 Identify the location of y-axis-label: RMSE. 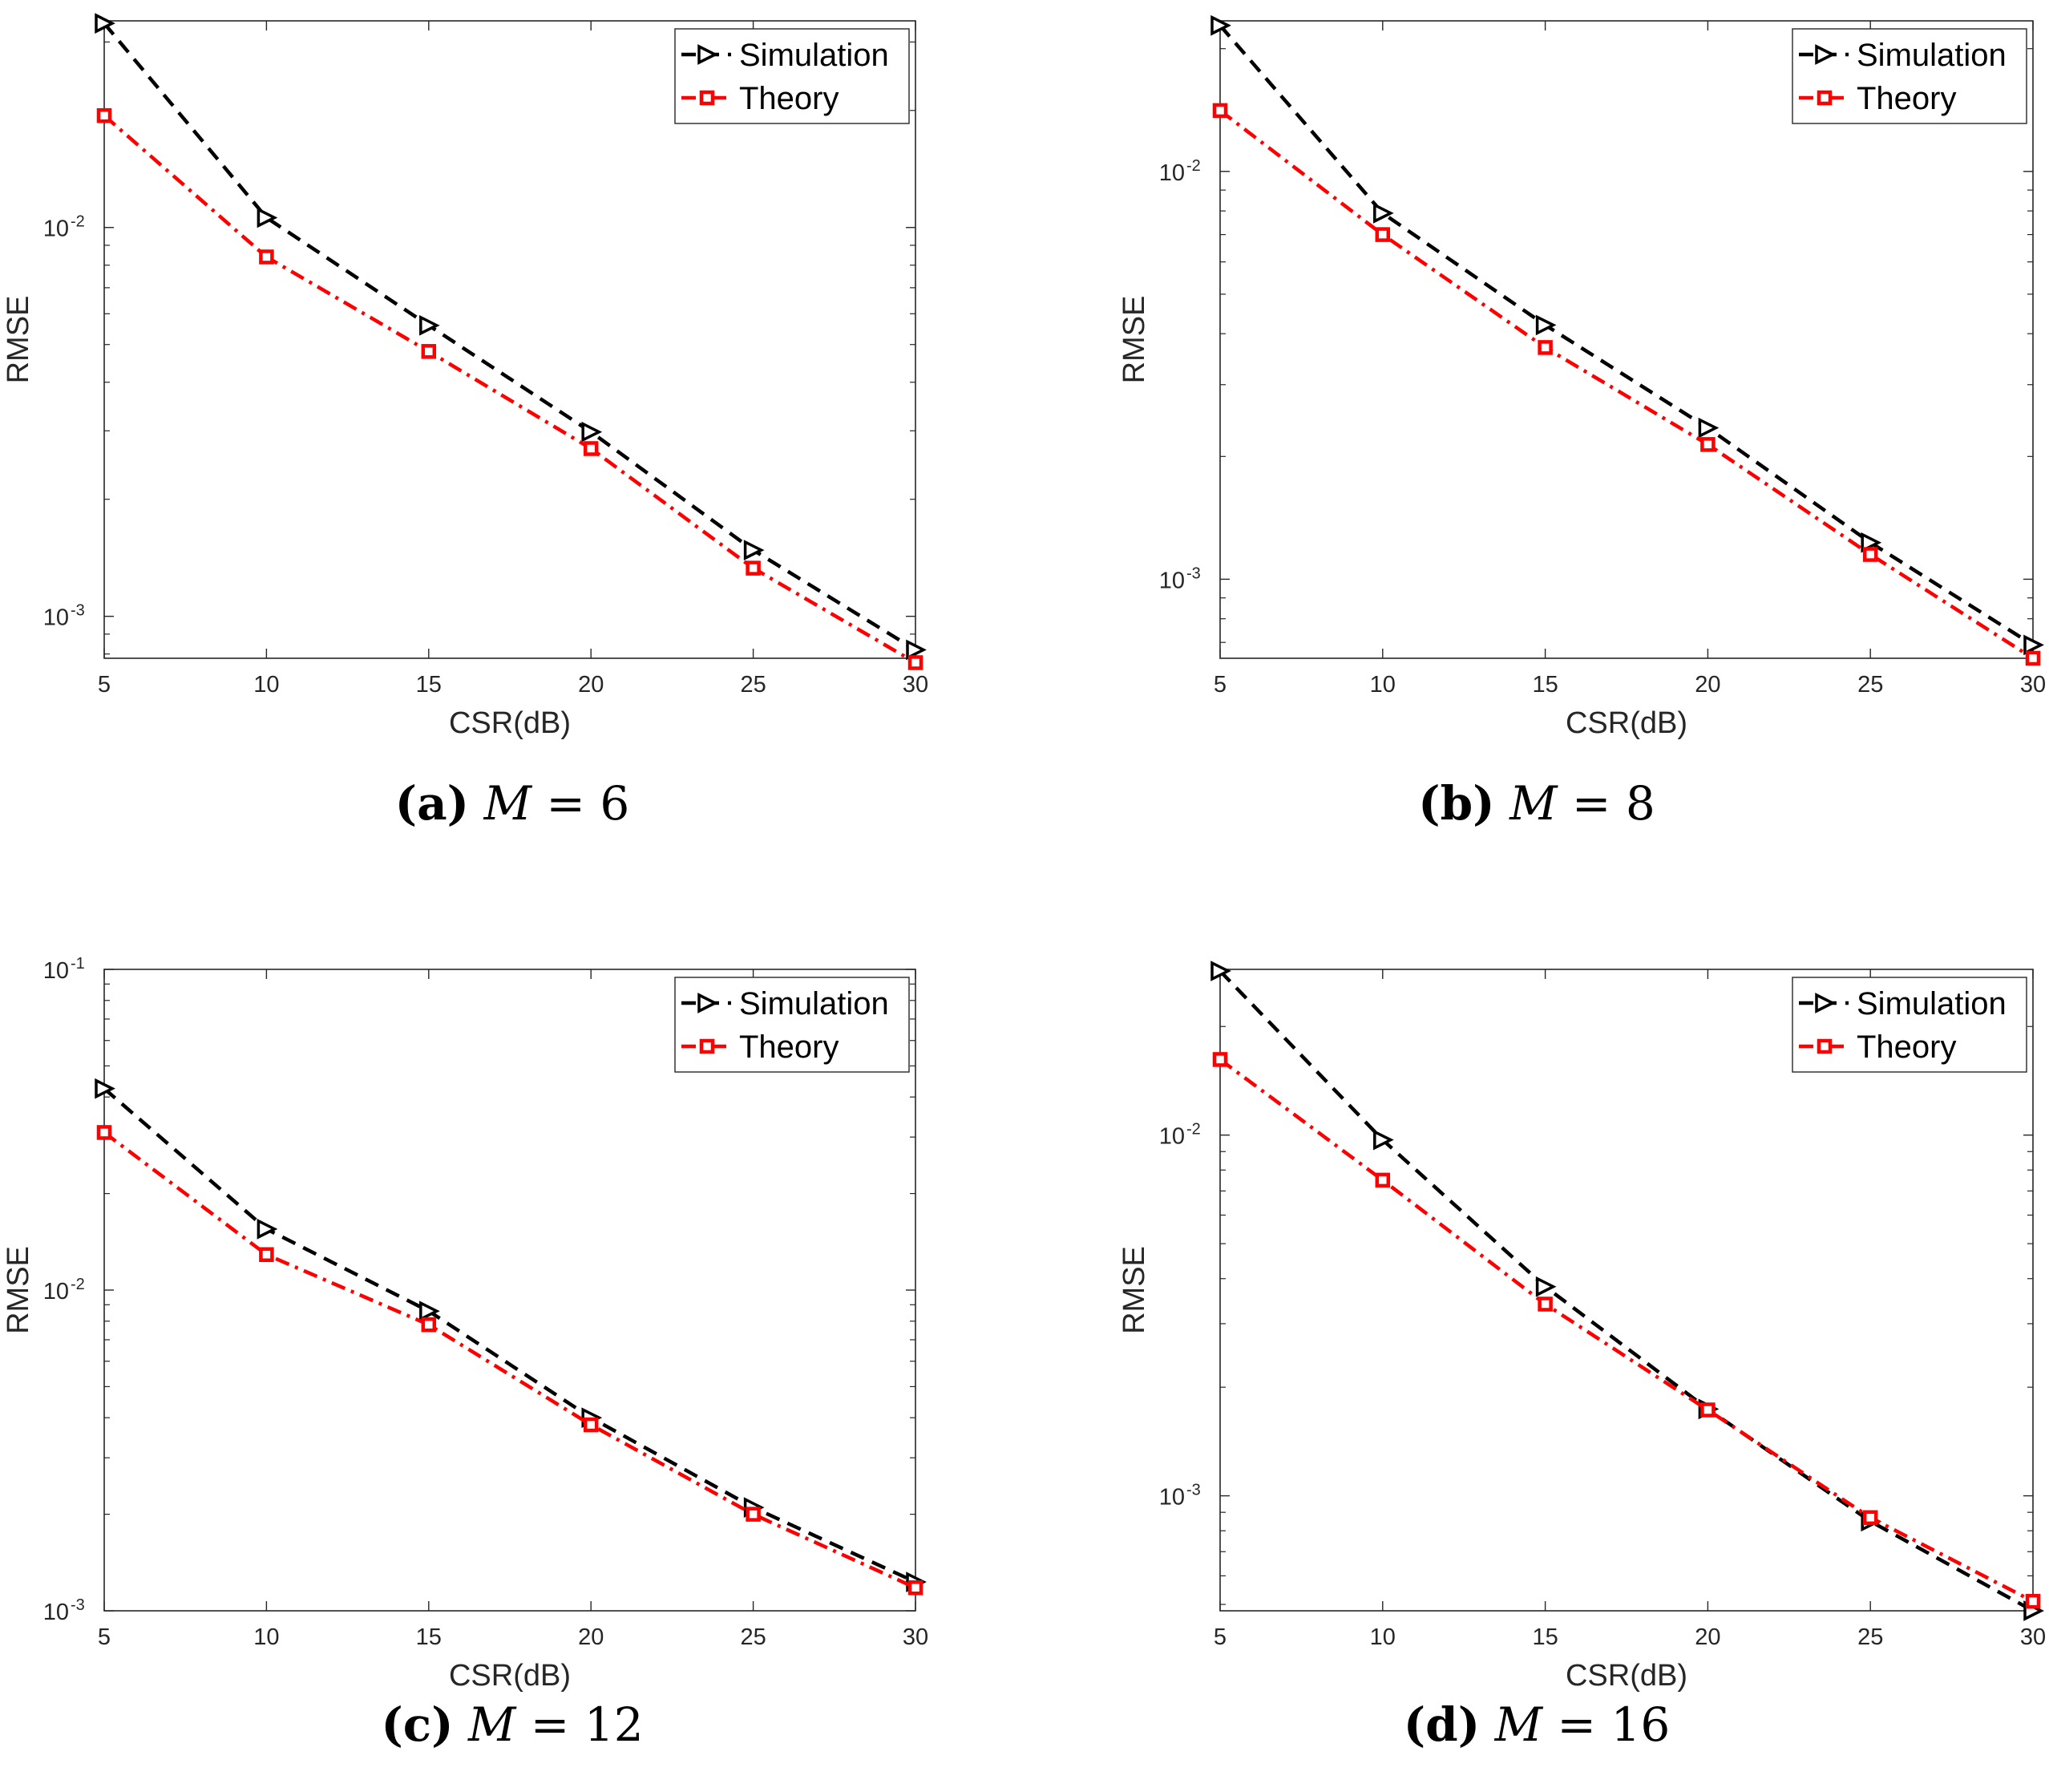
(18, 1290).